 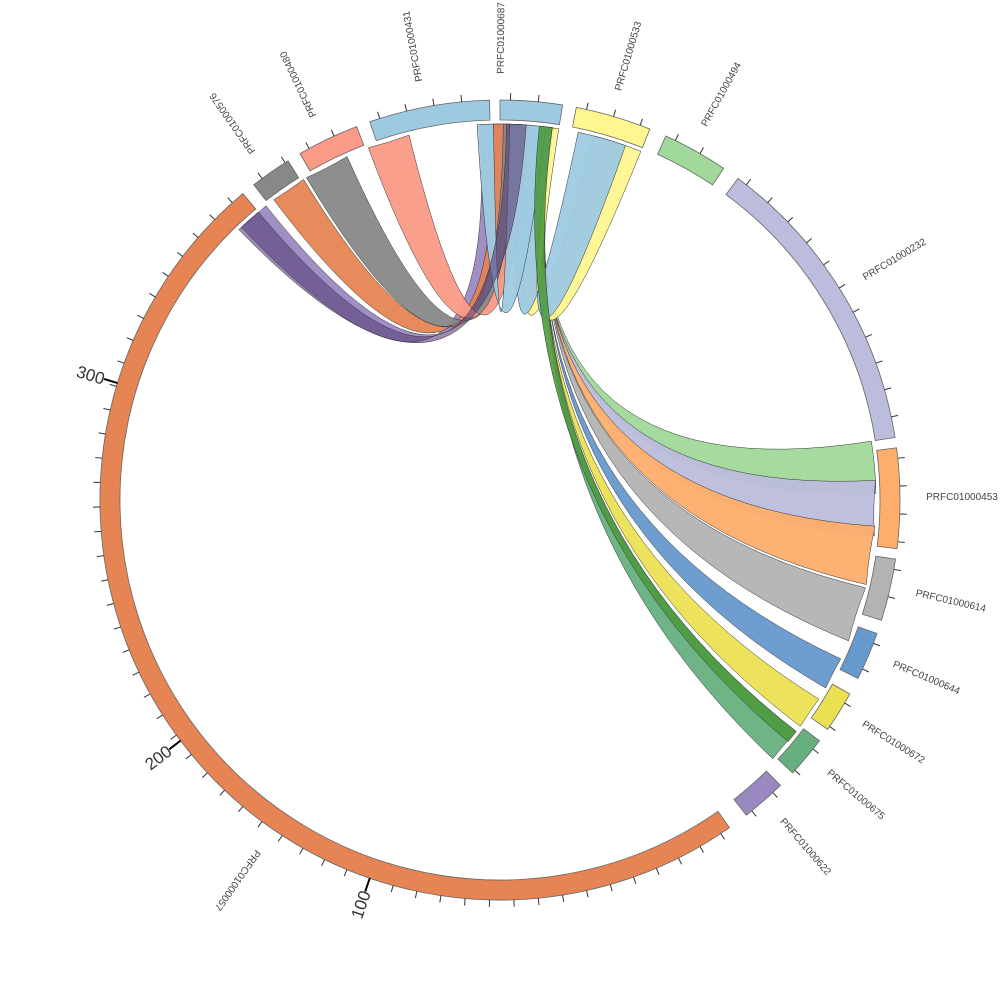 I want to click on chord-ribbon-hub, so click(x=382, y=233).